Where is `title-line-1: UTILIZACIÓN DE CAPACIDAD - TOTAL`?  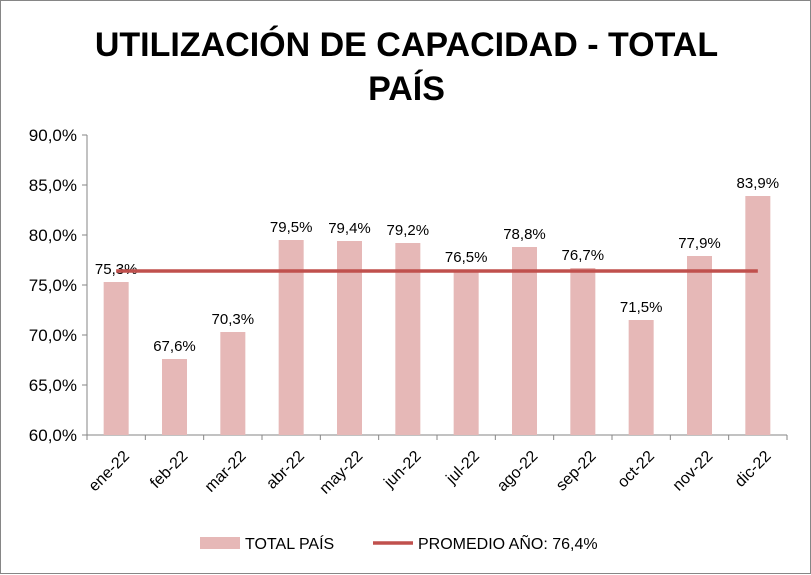
title-line-1: UTILIZACIÓN DE CAPACIDAD - TOTAL is located at coordinates (406, 45).